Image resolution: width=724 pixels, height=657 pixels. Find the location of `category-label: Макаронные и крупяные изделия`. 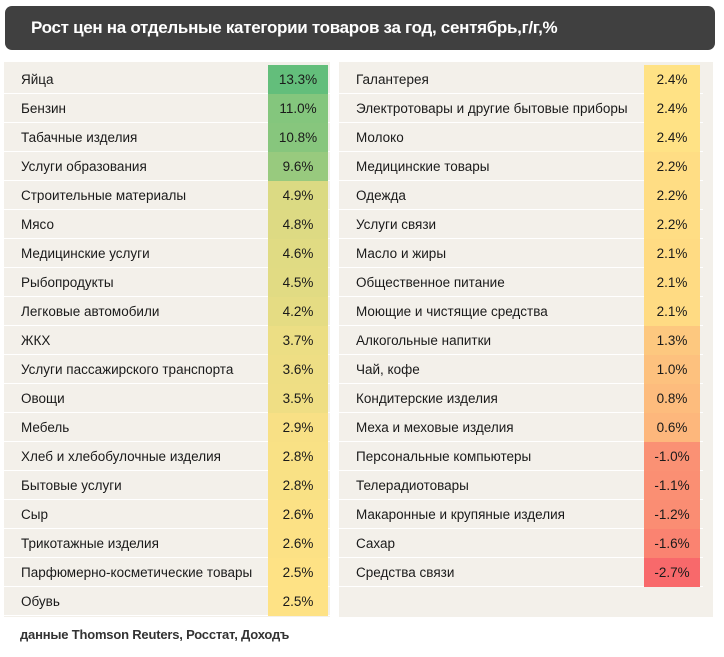

category-label: Макаронные и крупяные изделия is located at coordinates (460, 514).